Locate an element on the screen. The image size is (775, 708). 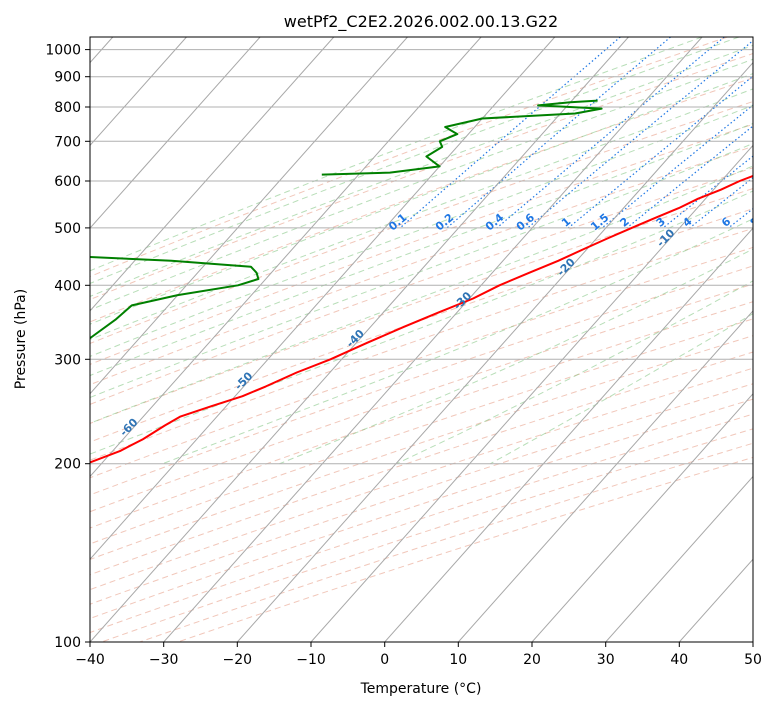
y-tick-label: 100 is located at coordinates (67, 643).